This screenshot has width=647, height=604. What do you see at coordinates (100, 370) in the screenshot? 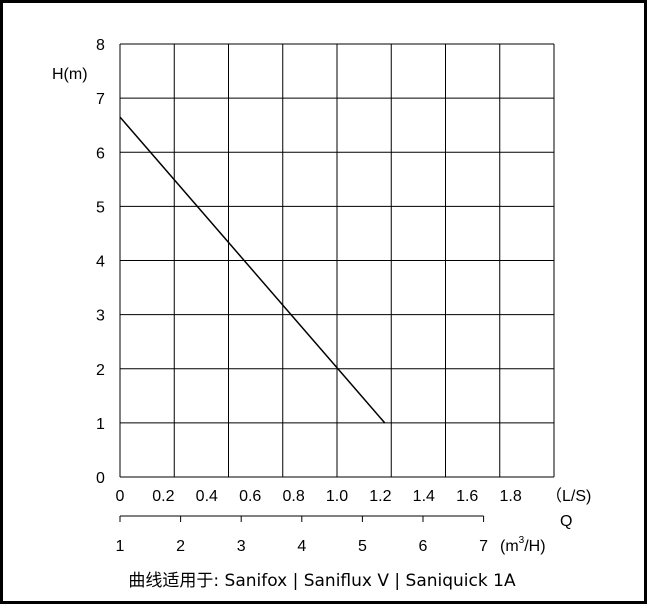
I see `y-tick-label: 2` at bounding box center [100, 370].